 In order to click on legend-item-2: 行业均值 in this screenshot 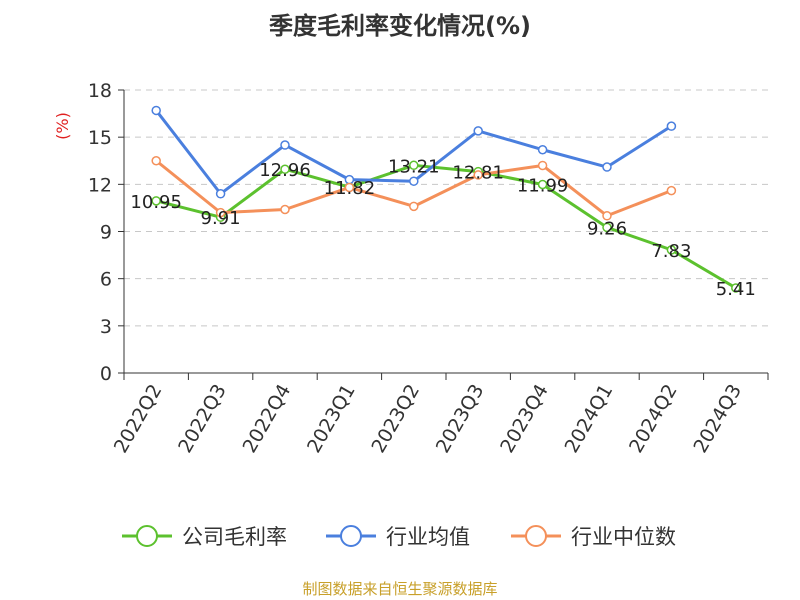, I will do `click(398, 537)`.